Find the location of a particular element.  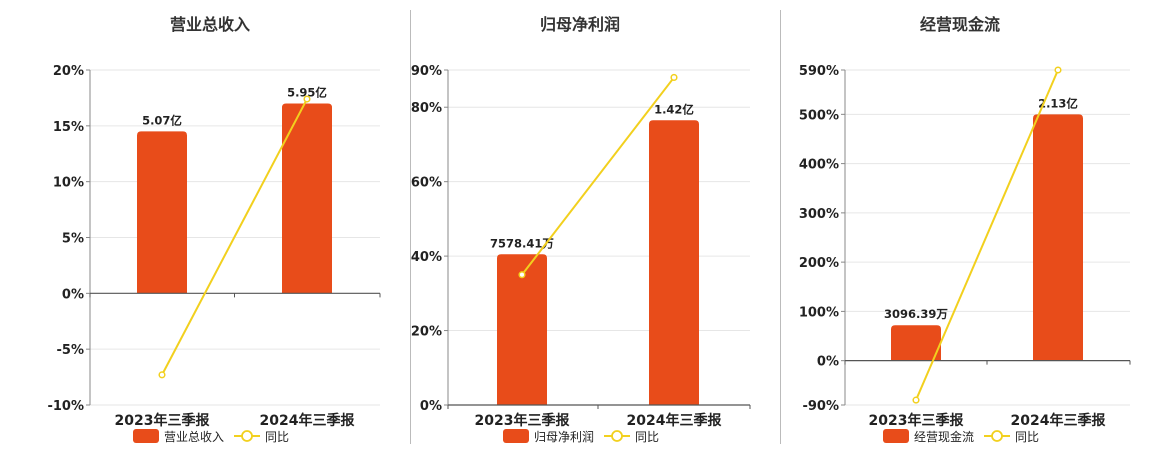

y-tick-label: 10% is located at coordinates (68, 183).